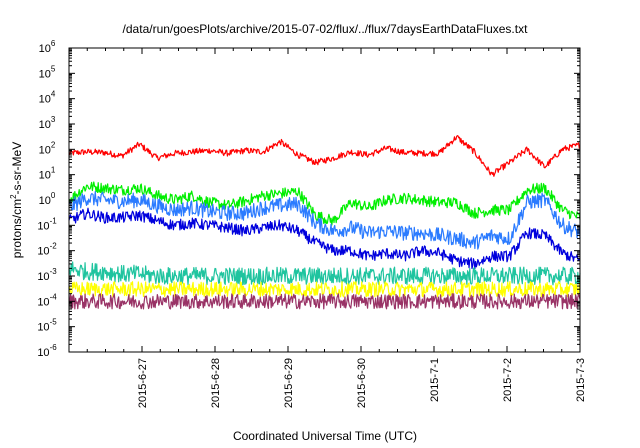  I want to click on y-tick-label: 10⁴, so click(47, 98).